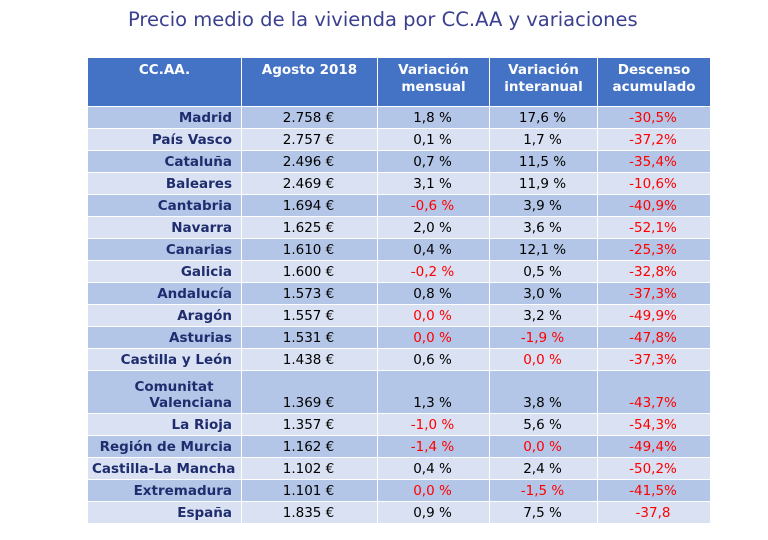 The width and height of the screenshot is (768, 540). I want to click on yearly-variation-cell: 11,5 %, so click(543, 161).